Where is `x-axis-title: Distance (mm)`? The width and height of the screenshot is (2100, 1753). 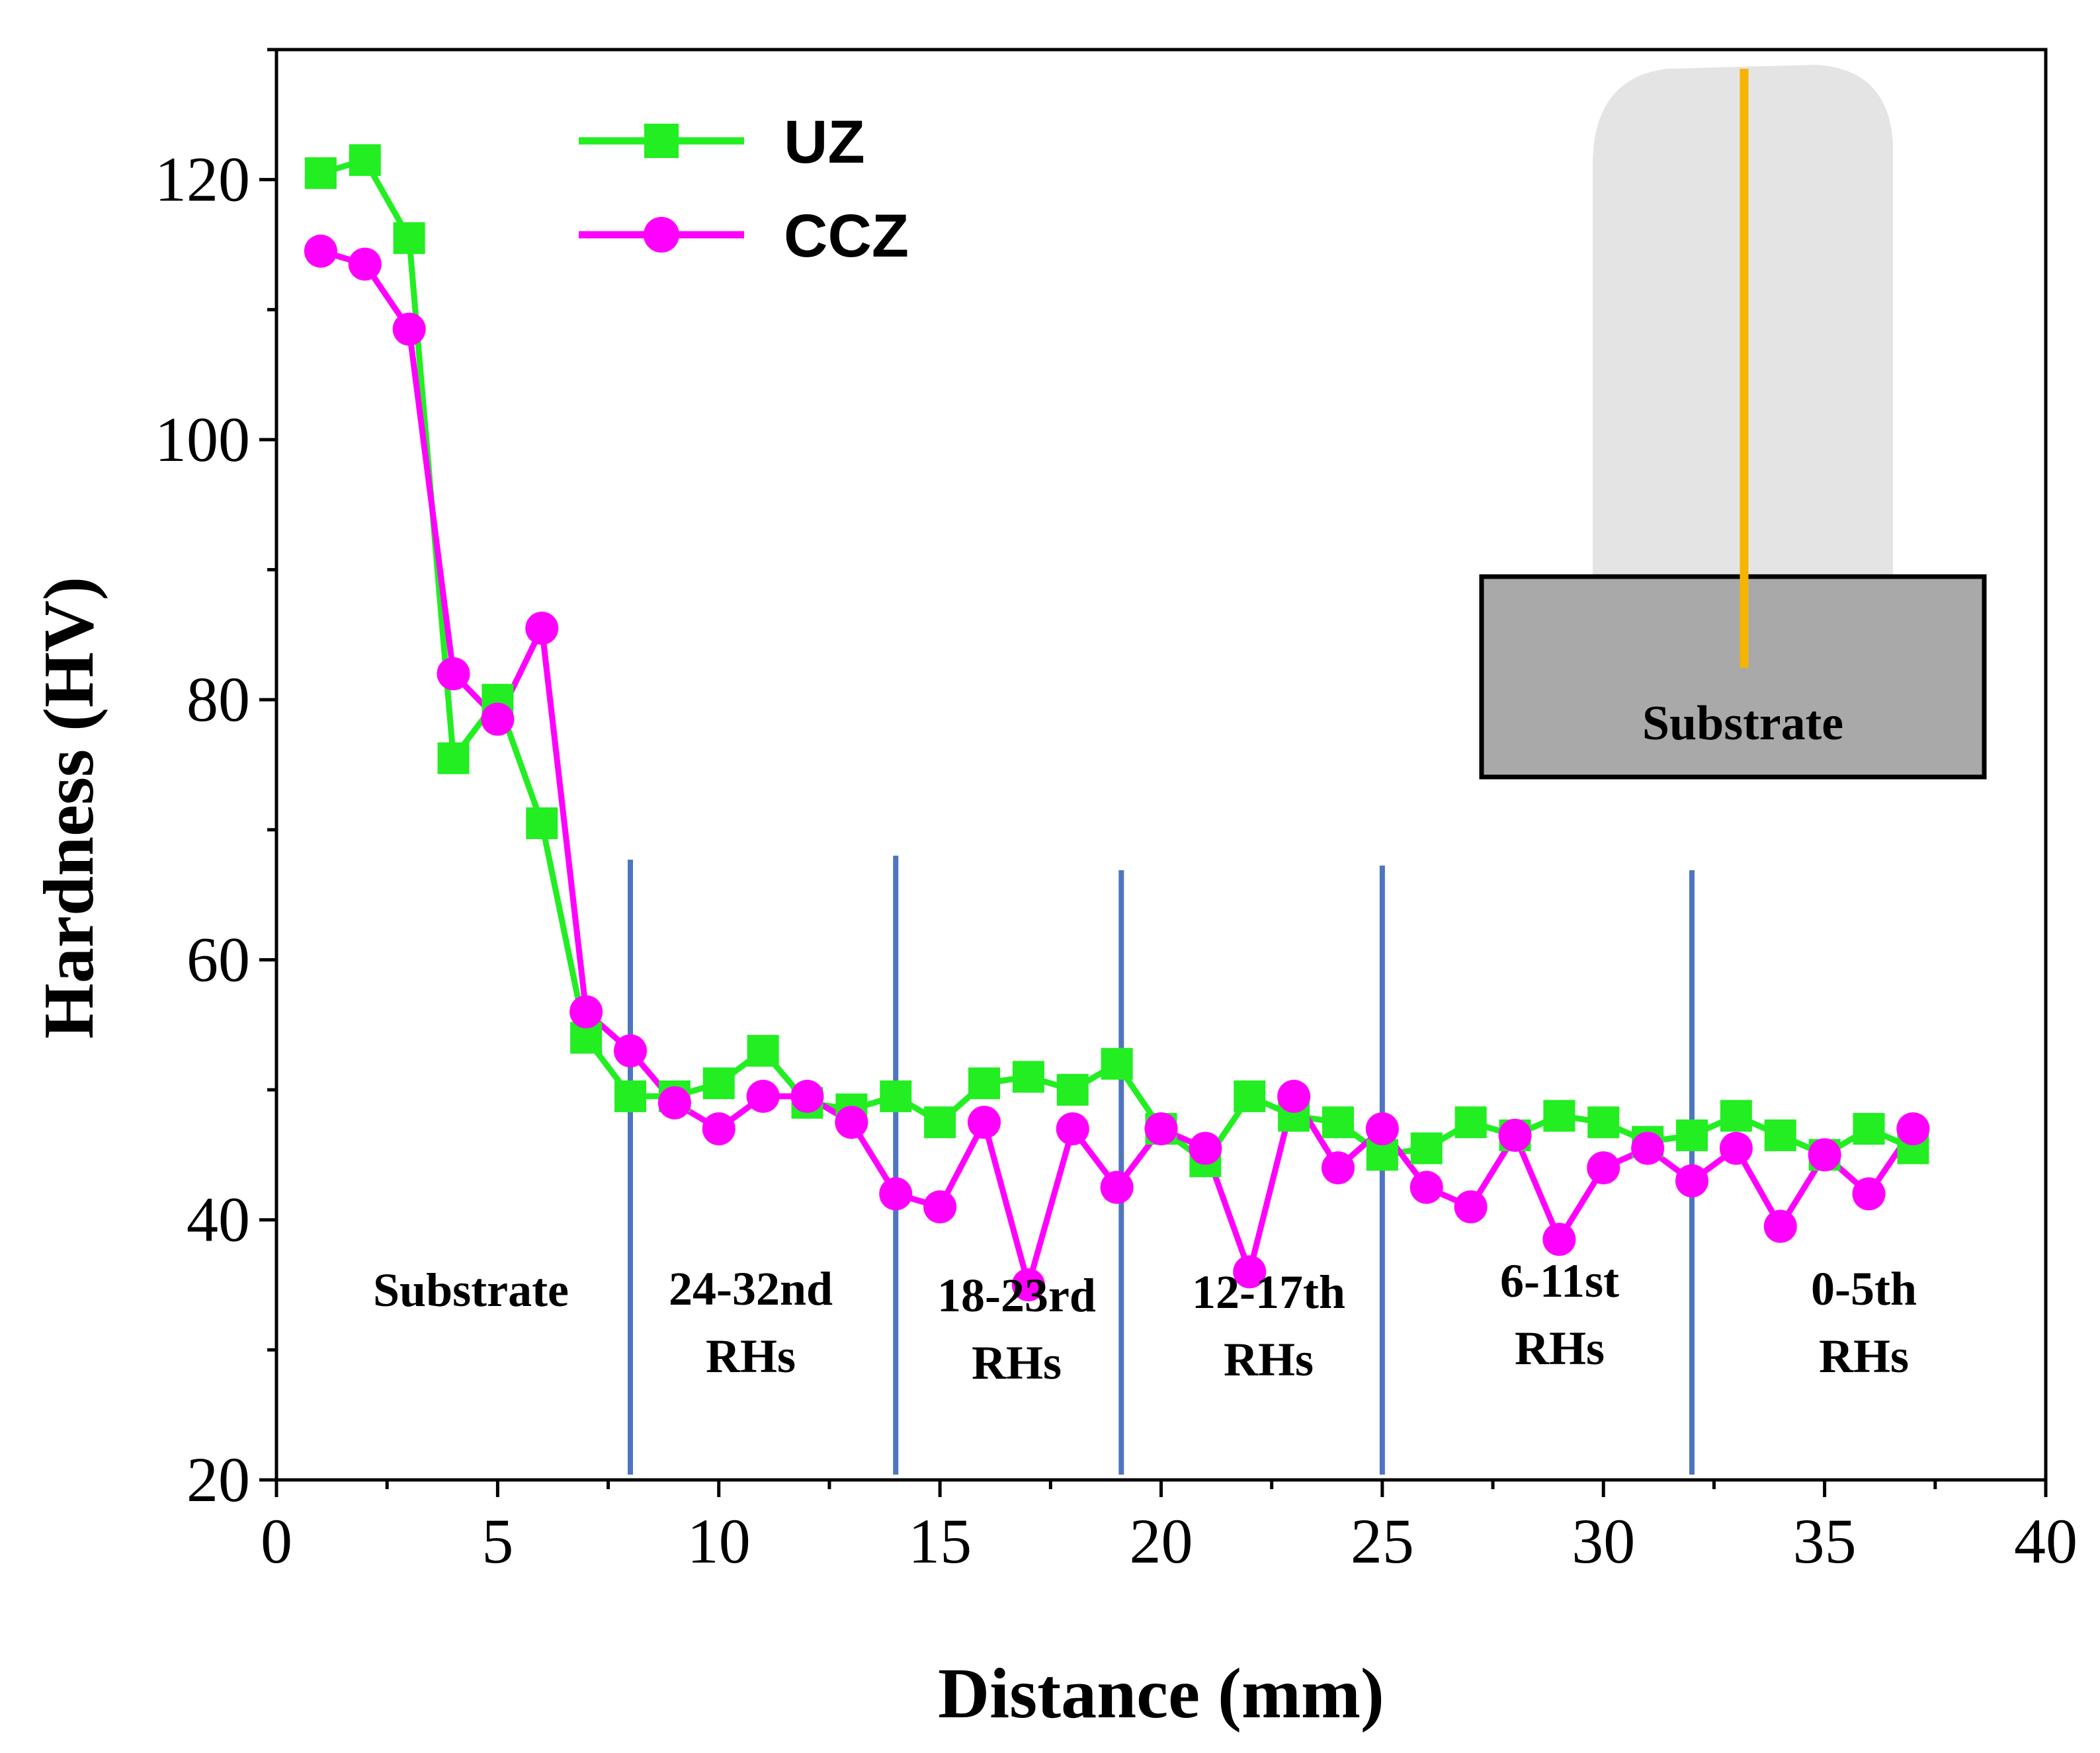
x-axis-title: Distance (mm) is located at coordinates (1161, 1693).